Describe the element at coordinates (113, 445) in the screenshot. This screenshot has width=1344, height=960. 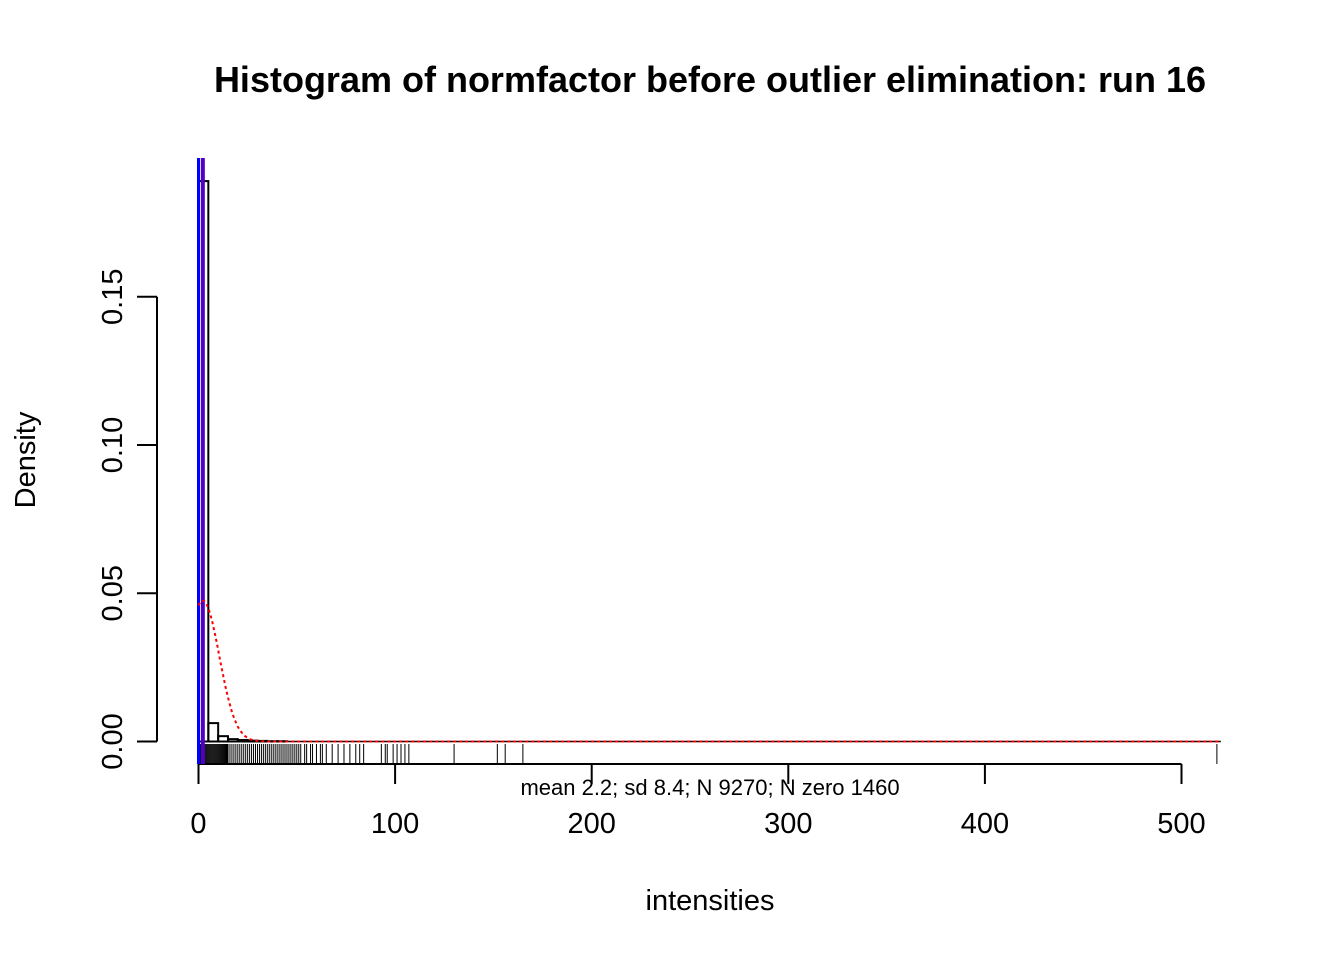
I see `y-tick-label: 0.10` at that location.